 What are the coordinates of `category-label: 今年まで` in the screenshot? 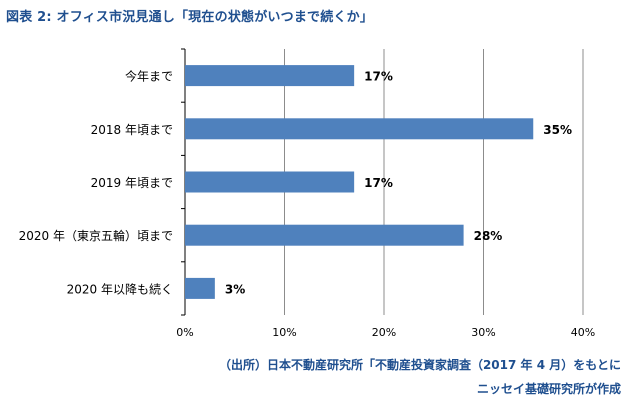 It's located at (149, 76).